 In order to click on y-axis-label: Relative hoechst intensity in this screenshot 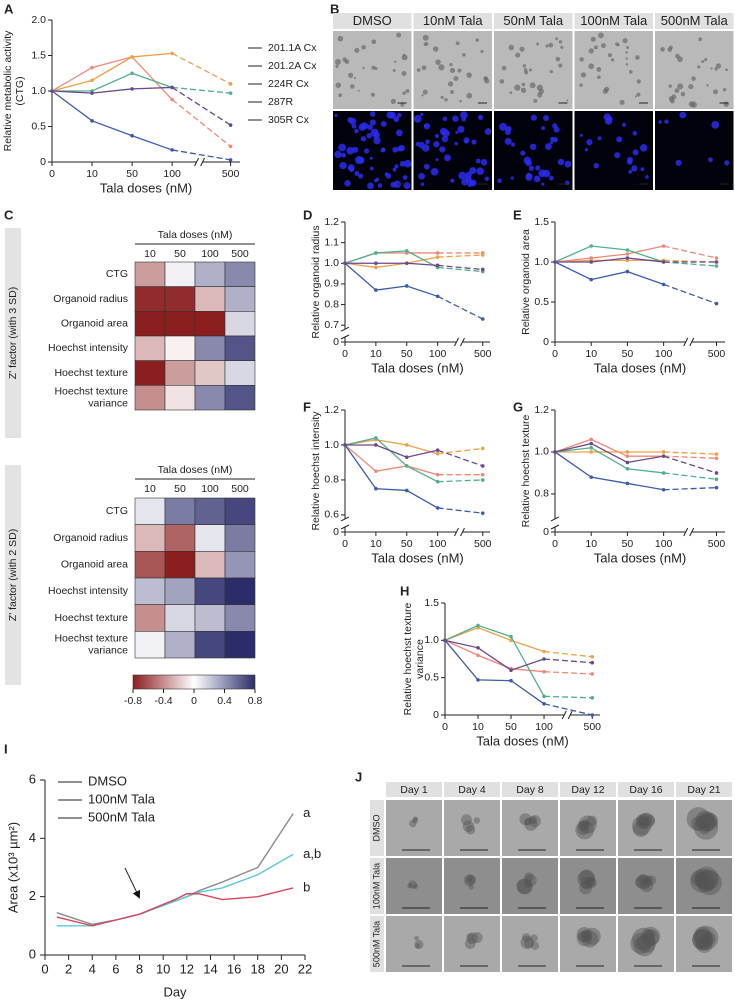, I will do `click(316, 471)`.